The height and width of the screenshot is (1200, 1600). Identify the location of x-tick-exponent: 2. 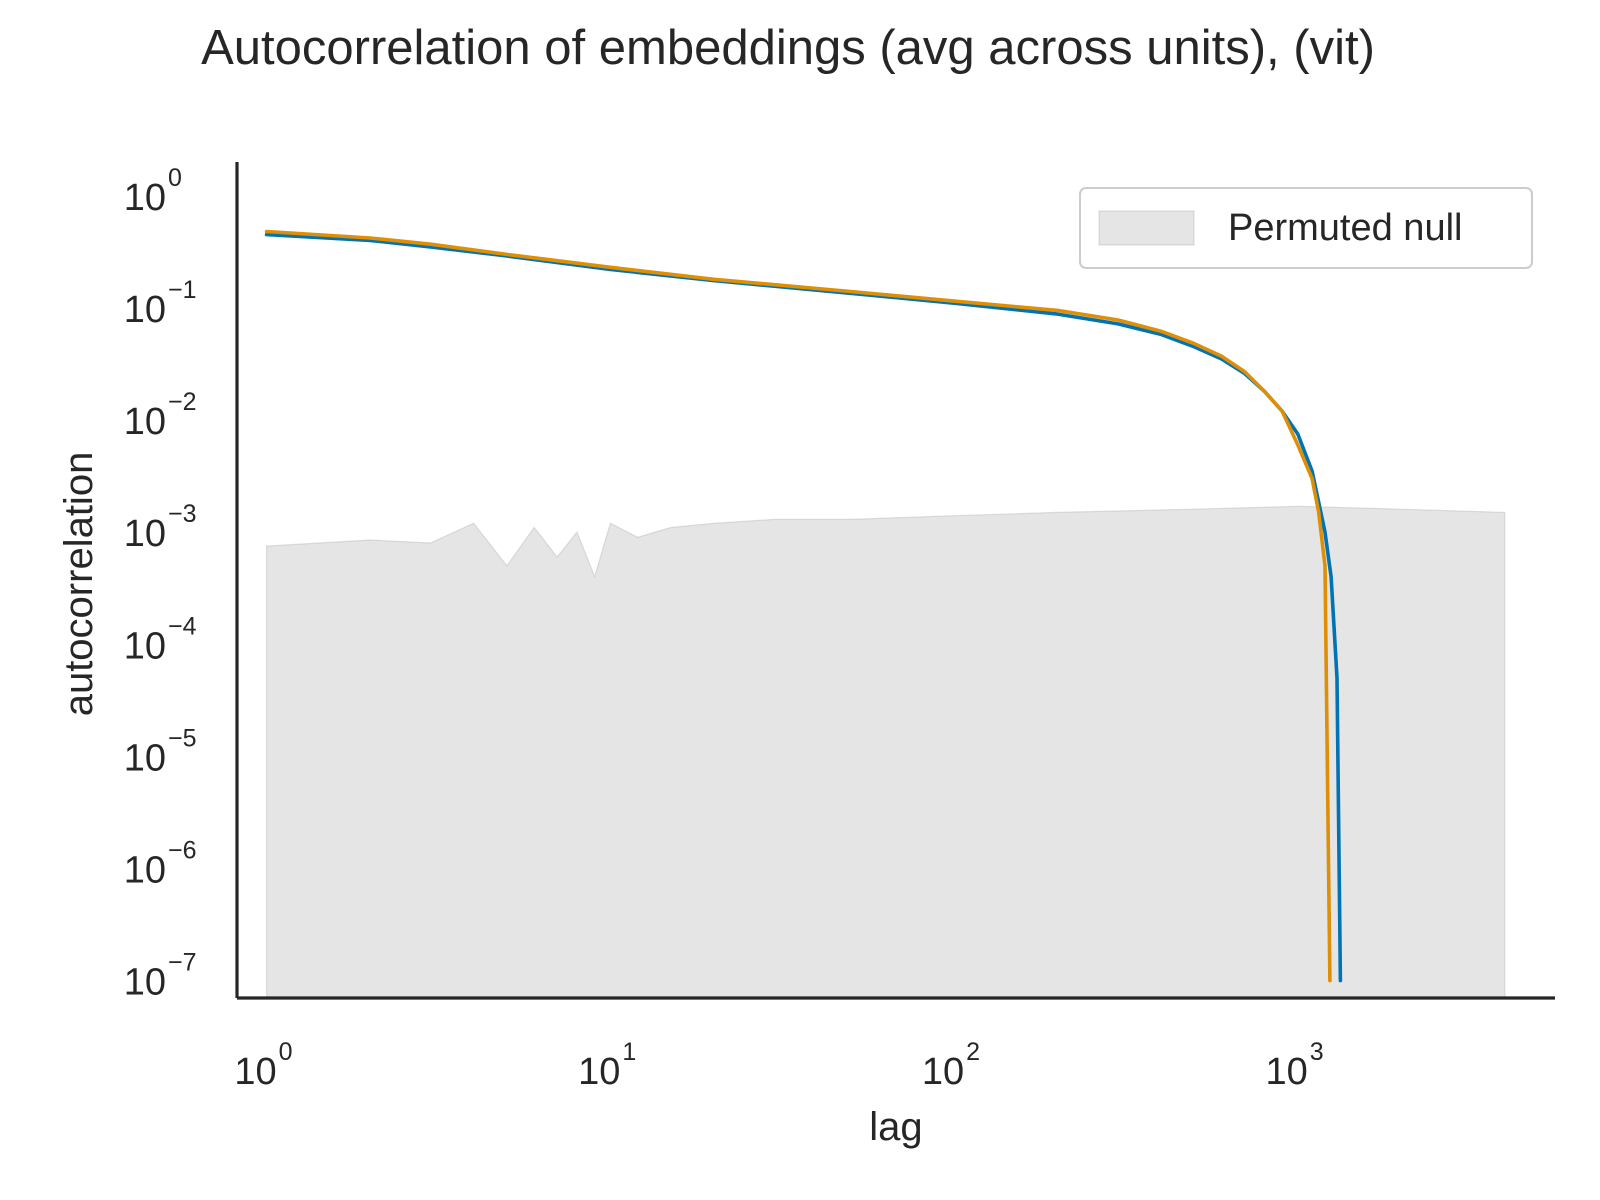
(973, 1052).